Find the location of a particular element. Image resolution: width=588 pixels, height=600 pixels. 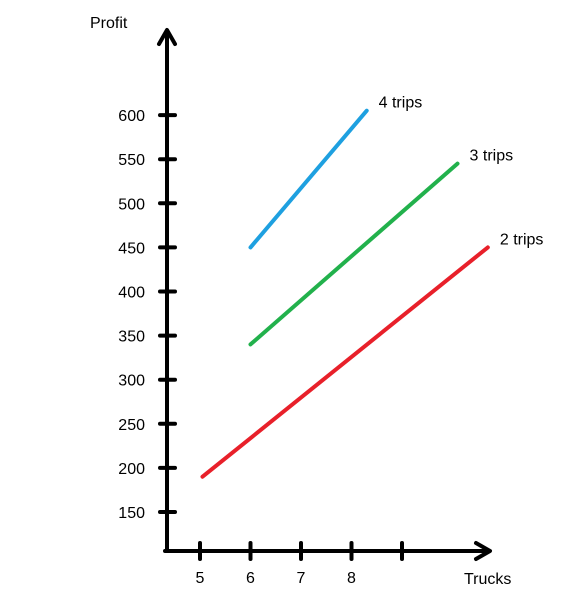

y-tick-label: 450 is located at coordinates (131, 248).